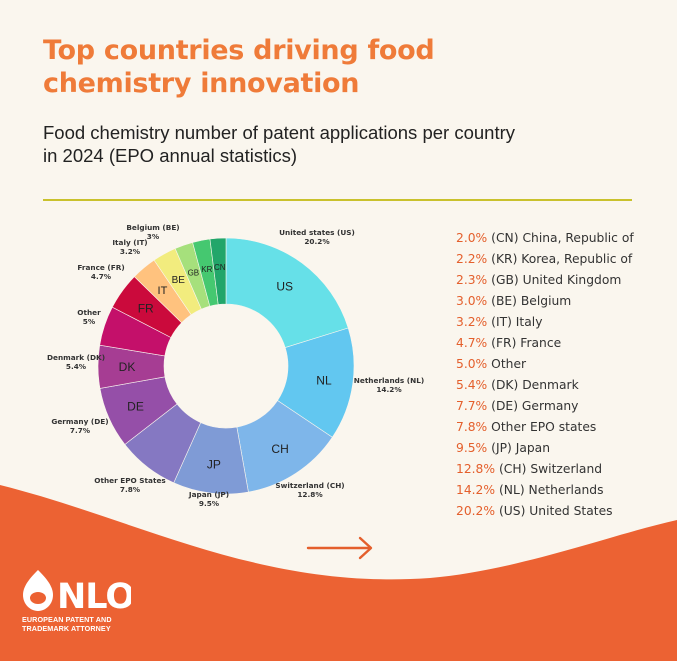  Describe the element at coordinates (472, 280) in the screenshot. I see `legend-percent: 2.3%` at that location.